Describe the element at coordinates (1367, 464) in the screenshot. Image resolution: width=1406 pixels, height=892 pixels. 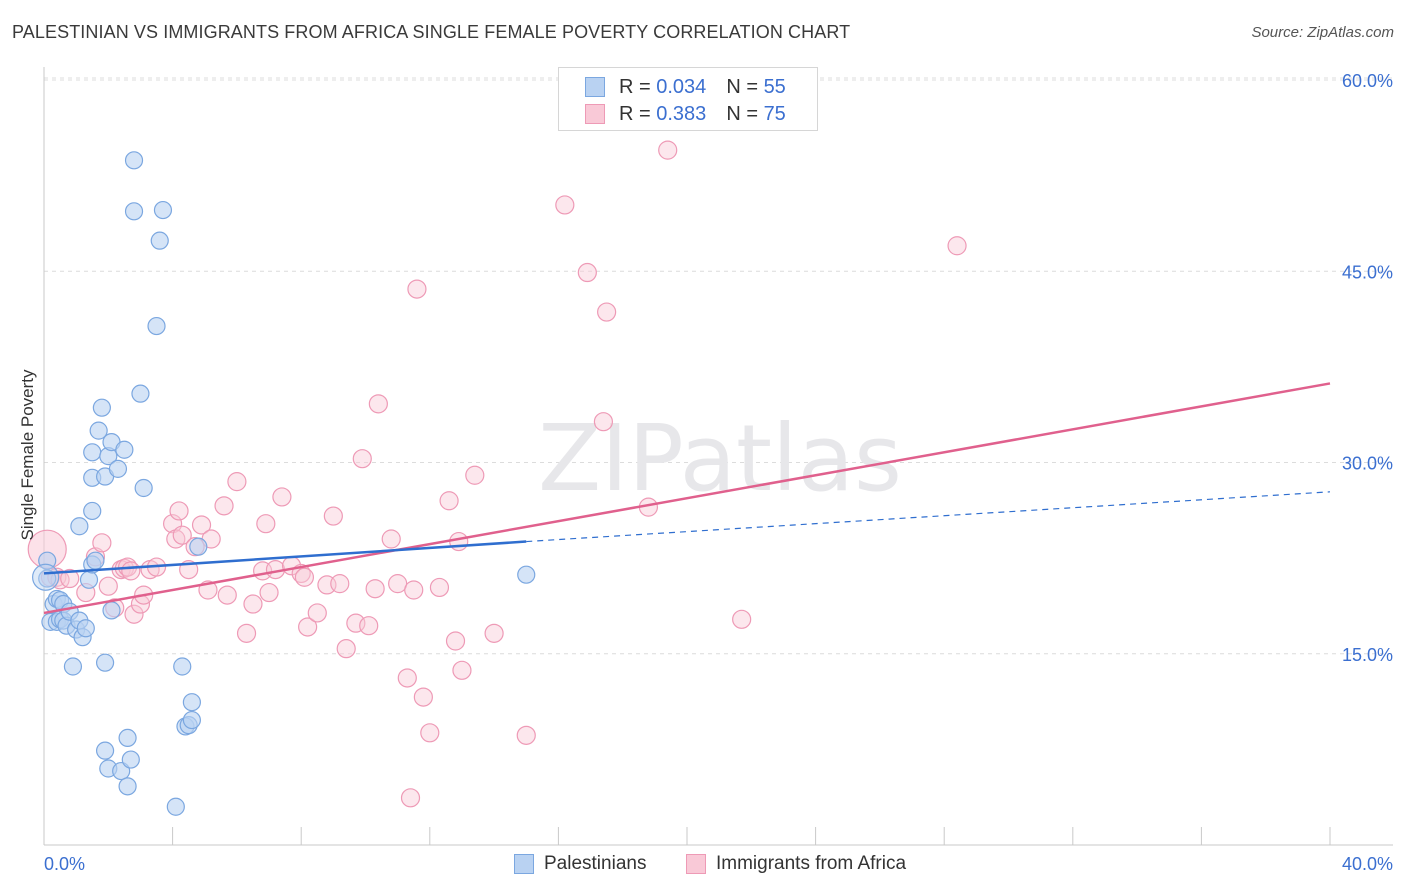
I see `y-tick-label: 30.0%` at that location.